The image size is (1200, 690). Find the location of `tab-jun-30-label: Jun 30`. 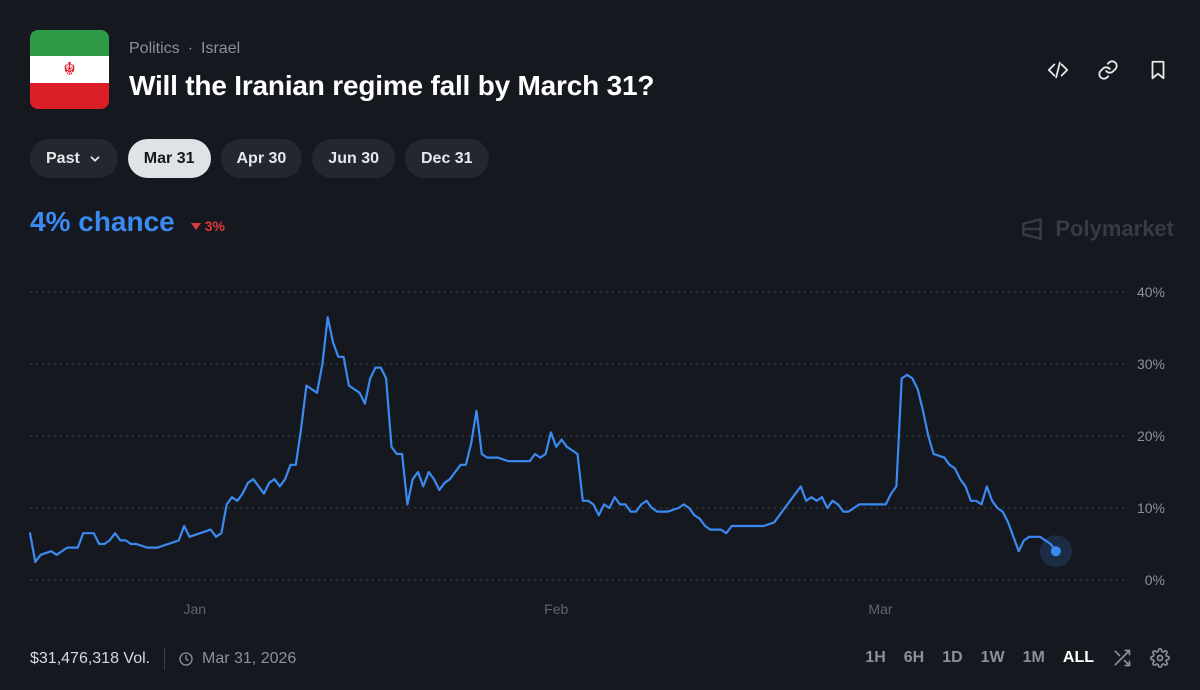

tab-jun-30-label: Jun 30 is located at coordinates (353, 158).